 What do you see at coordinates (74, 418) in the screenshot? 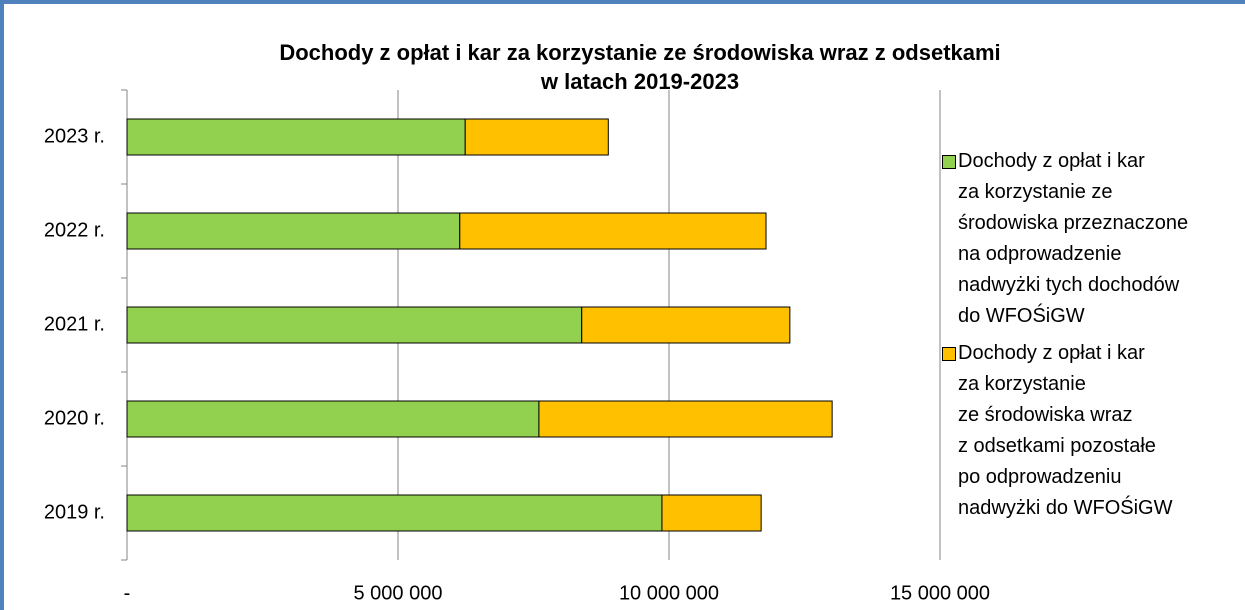
I see `y-tick-label: 2020 r.` at bounding box center [74, 418].